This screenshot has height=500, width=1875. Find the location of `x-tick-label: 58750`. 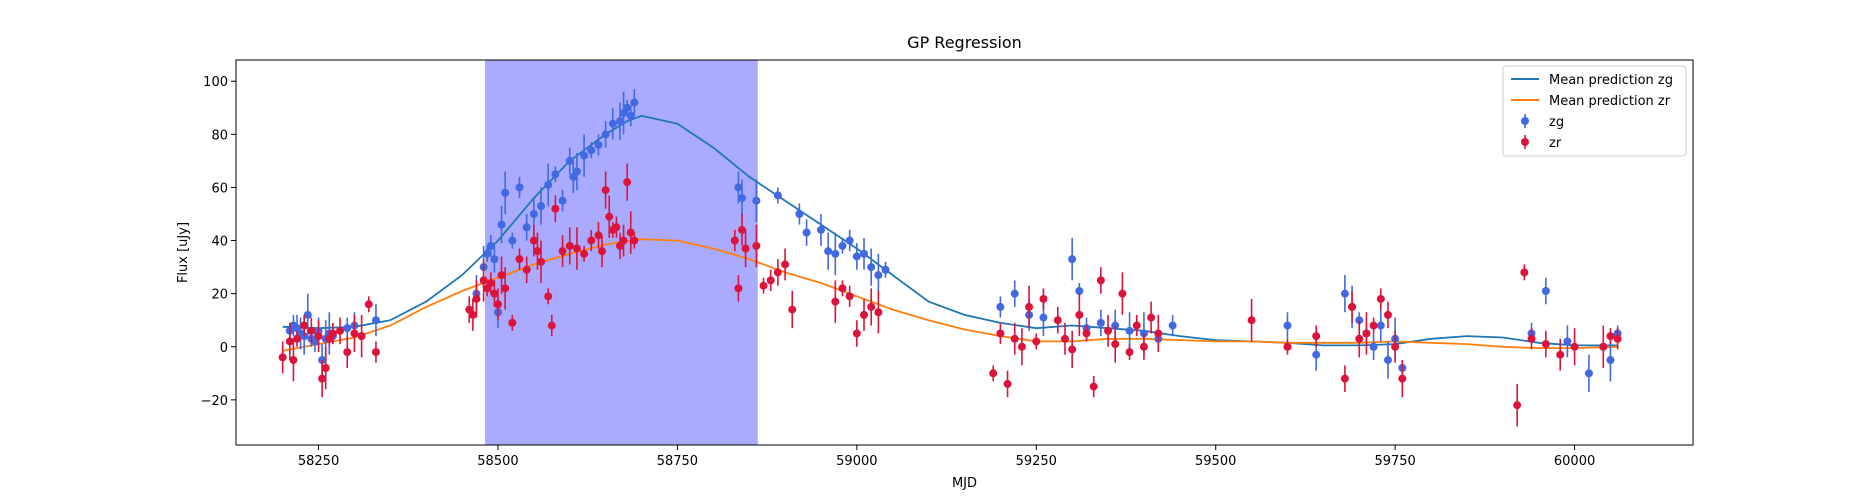

x-tick-label: 58750 is located at coordinates (677, 461).